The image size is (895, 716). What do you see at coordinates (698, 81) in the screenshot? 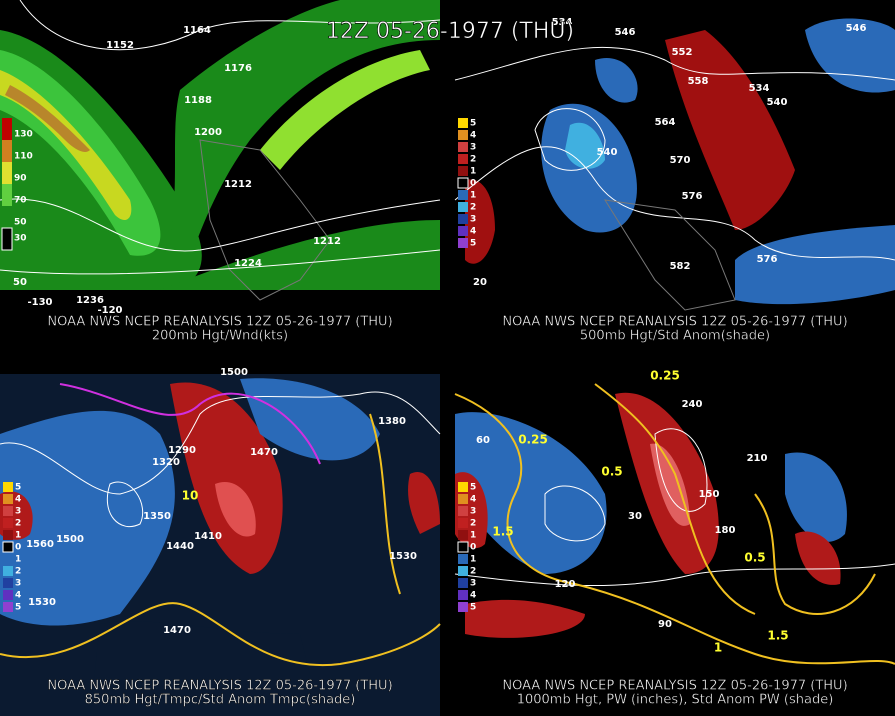
I see `contour-label: 558` at bounding box center [698, 81].